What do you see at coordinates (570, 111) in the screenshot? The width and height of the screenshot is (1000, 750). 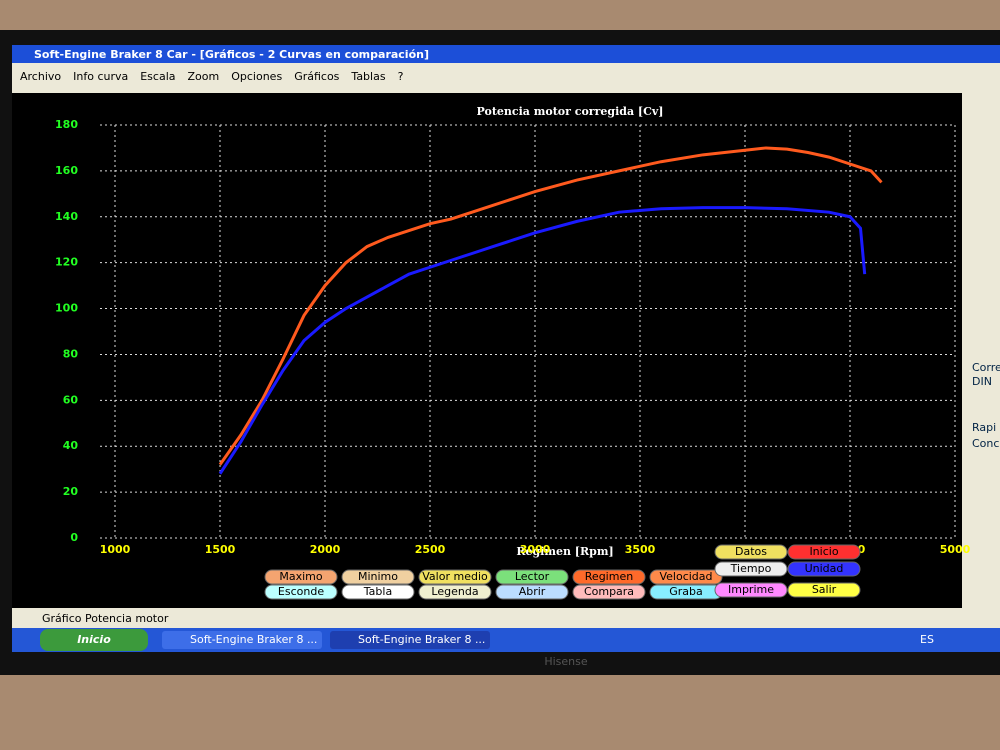 I see `chart-title: Potencia motor corregida [Cv]` at bounding box center [570, 111].